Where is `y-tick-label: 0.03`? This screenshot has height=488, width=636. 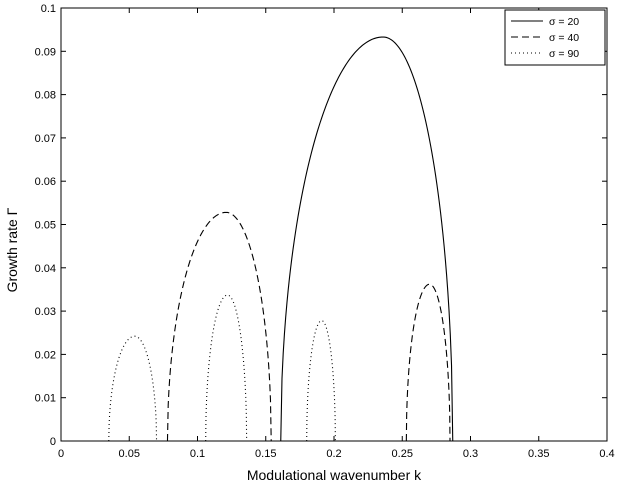
y-tick-label: 0.03 is located at coordinates (45, 312).